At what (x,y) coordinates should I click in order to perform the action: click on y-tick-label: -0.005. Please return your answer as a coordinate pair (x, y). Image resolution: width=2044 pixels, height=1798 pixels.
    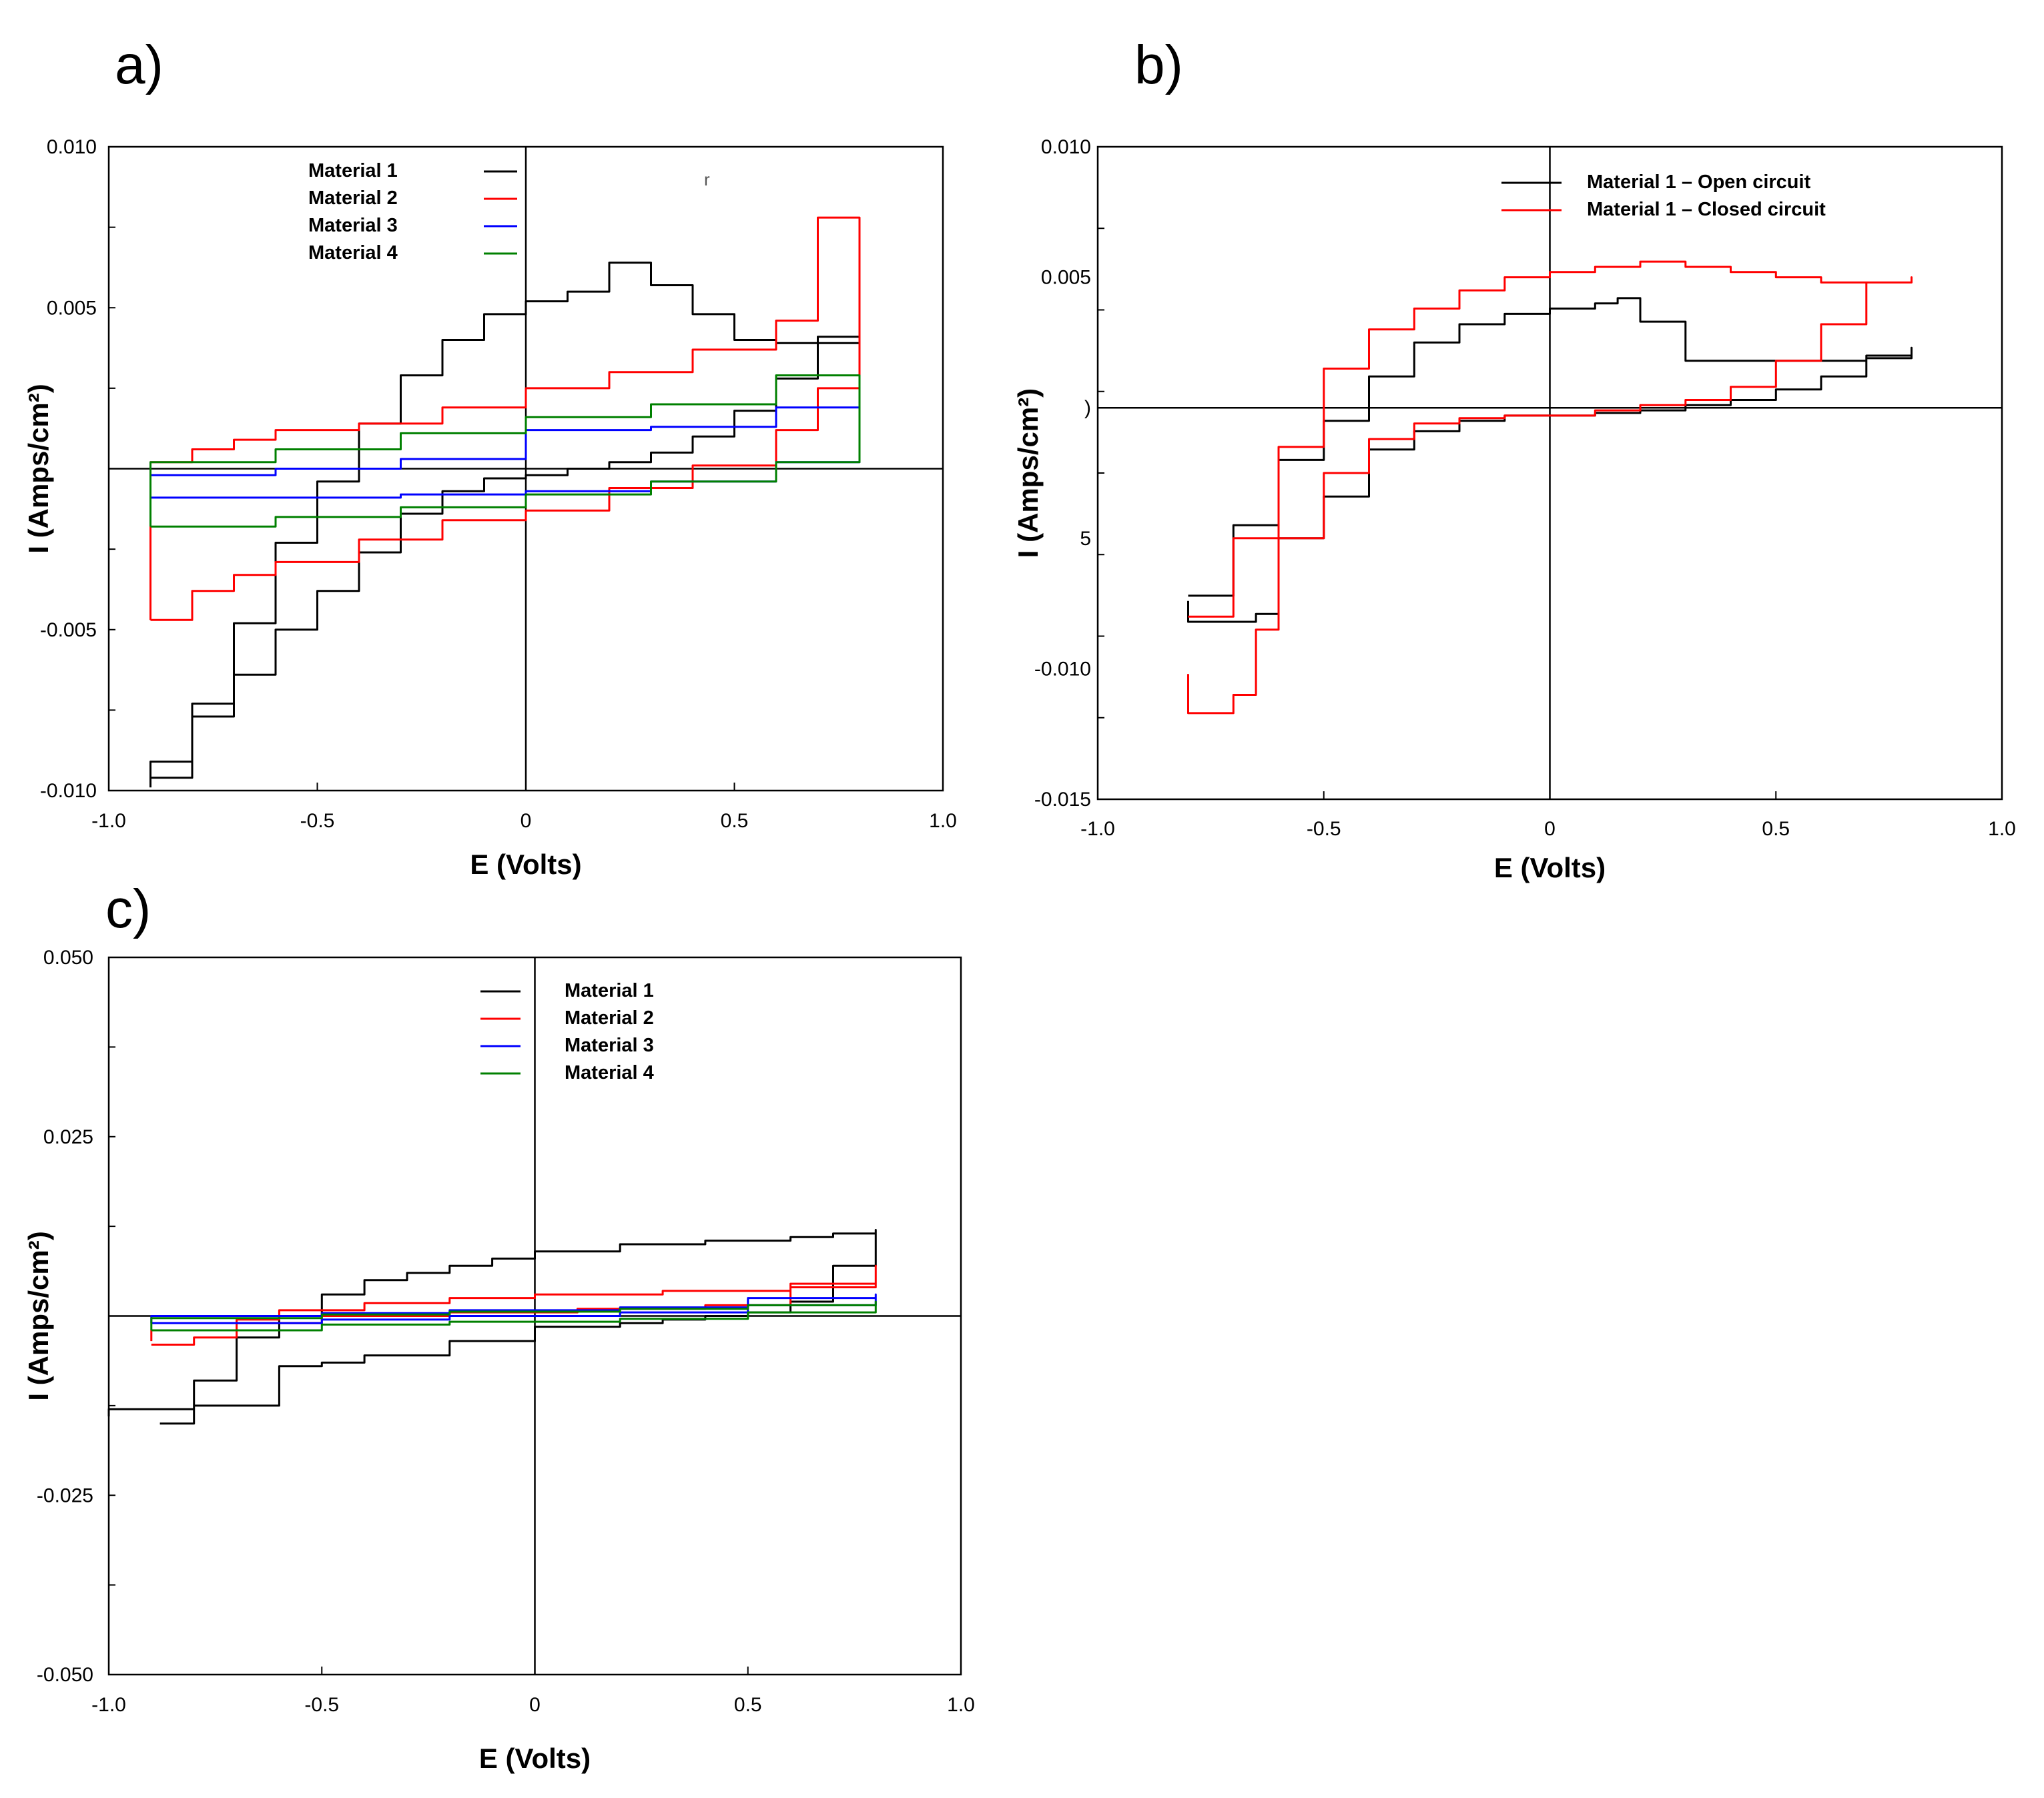
    Looking at the image, I should click on (68, 630).